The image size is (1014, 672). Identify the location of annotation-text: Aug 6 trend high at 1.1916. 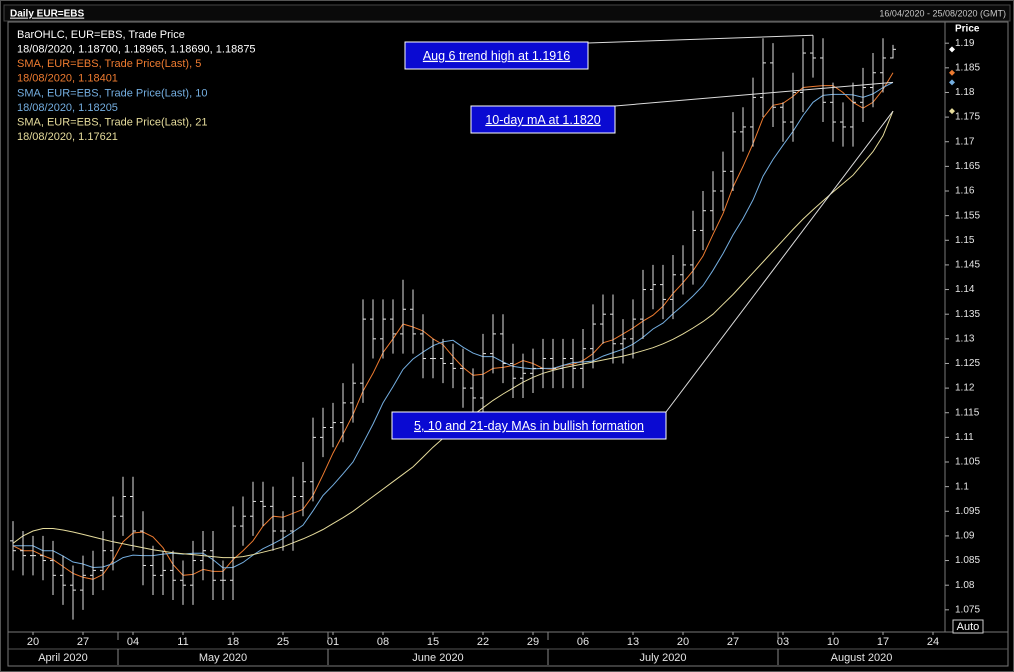
(496, 56).